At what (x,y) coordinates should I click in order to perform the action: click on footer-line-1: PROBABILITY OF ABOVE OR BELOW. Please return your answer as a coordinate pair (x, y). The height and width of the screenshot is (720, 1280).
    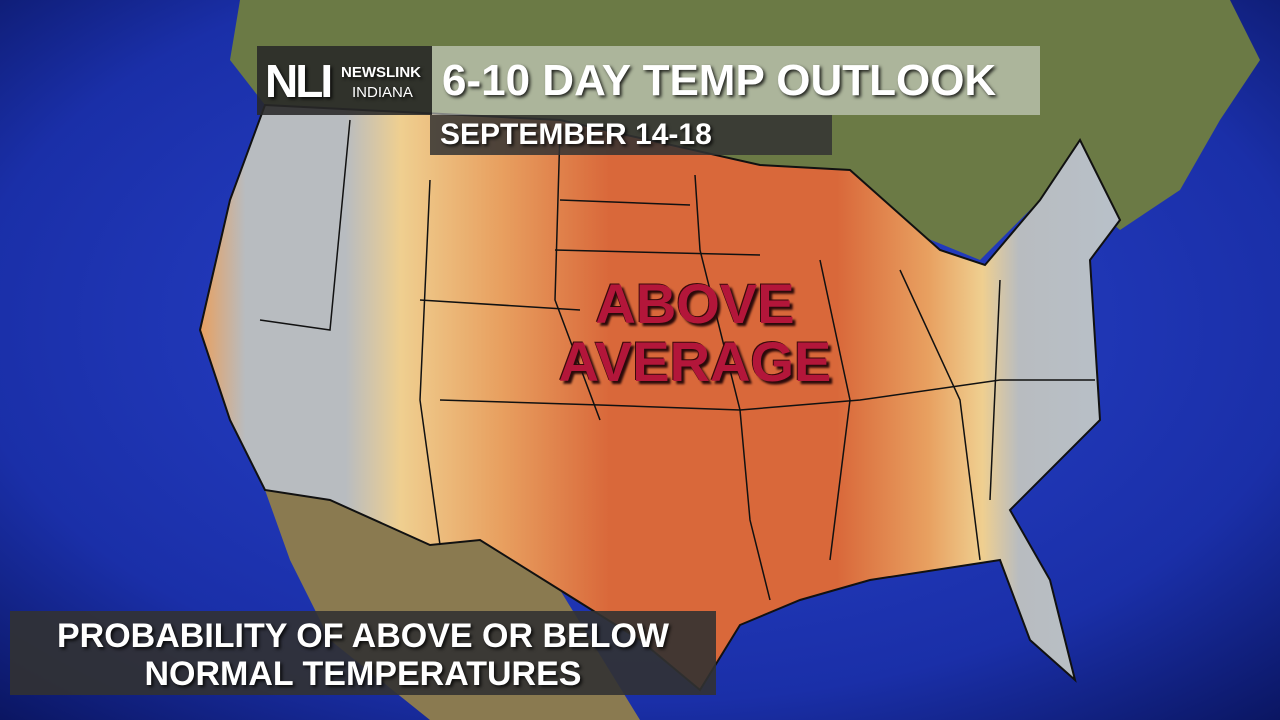
    Looking at the image, I should click on (363, 636).